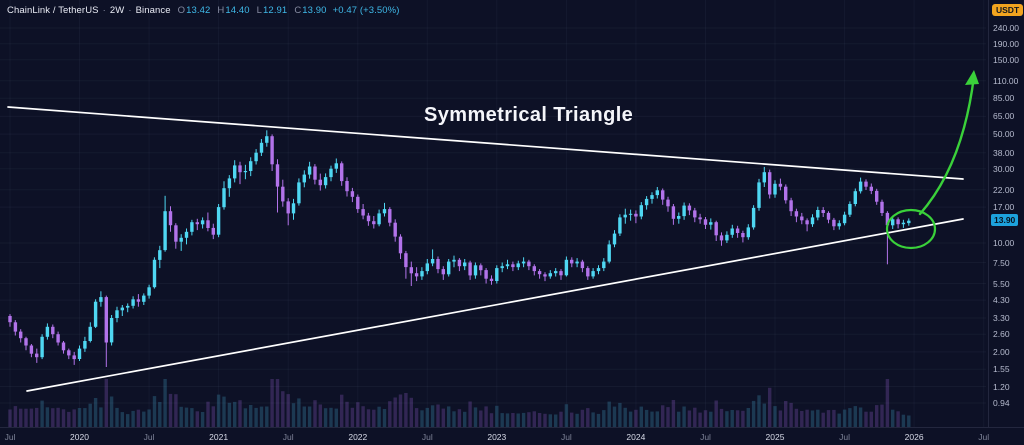  Describe the element at coordinates (237, 10) in the screenshot. I see `high-value: 14.40` at that location.